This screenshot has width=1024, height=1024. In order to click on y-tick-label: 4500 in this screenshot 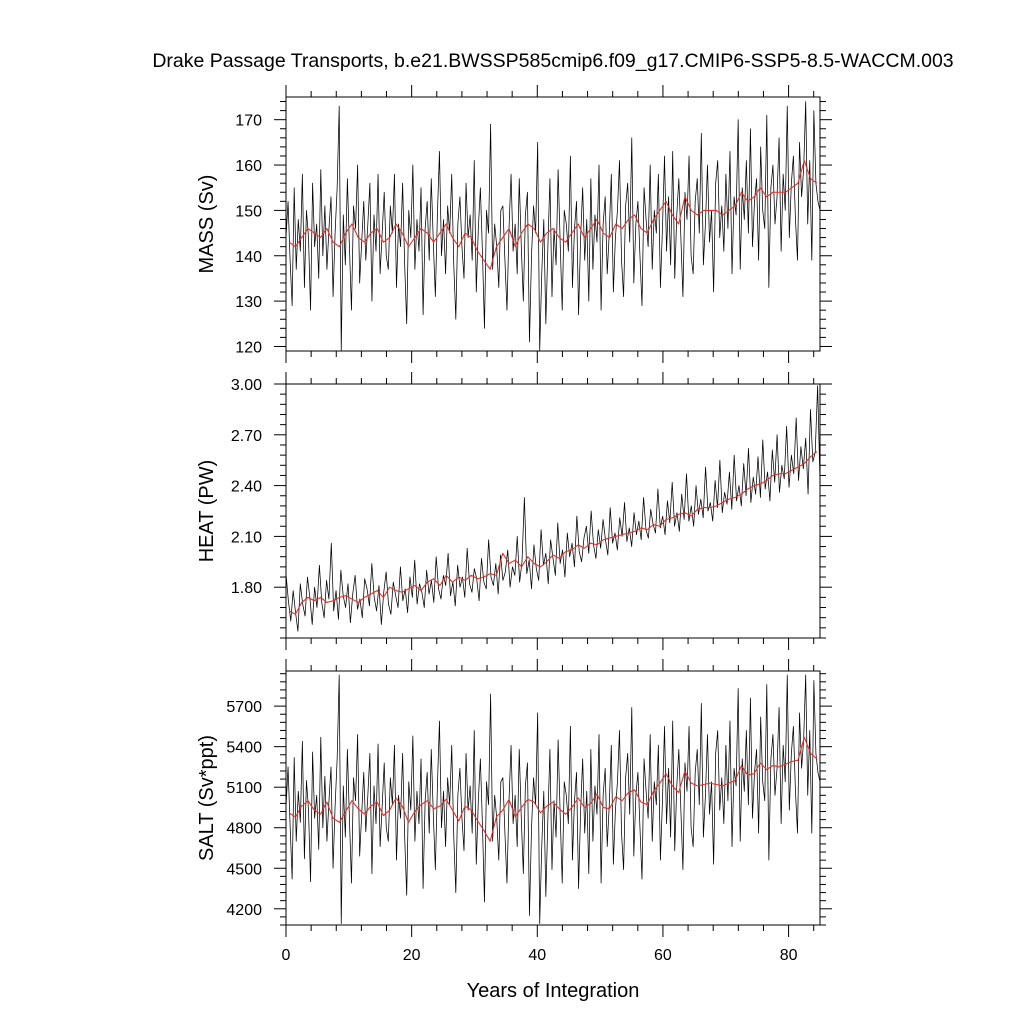, I will do `click(244, 869)`.